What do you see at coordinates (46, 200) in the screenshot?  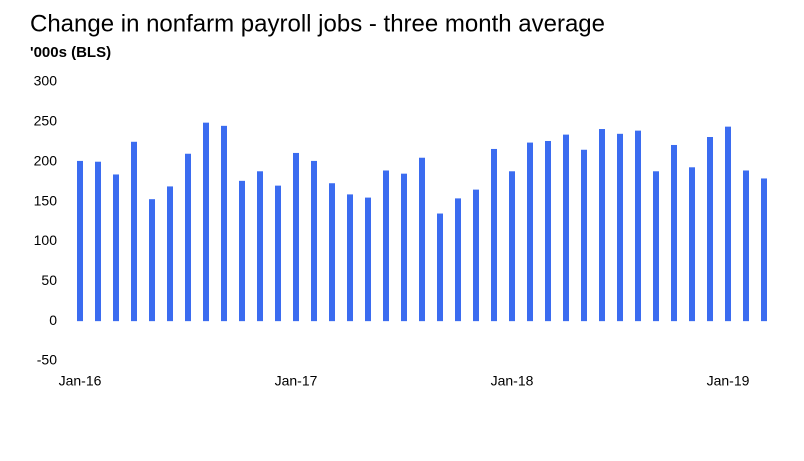 I see `y-tick-label: 150` at bounding box center [46, 200].